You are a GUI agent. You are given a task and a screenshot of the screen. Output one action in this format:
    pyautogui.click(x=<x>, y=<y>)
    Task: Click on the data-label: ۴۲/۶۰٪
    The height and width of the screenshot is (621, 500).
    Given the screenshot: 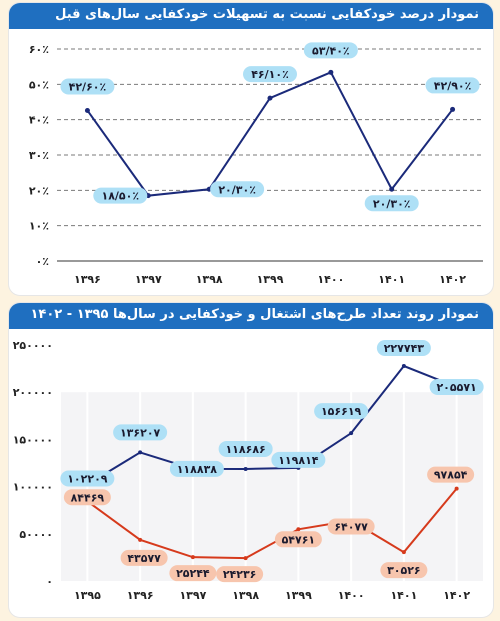 What is the action you would take?
    pyautogui.click(x=88, y=86)
    